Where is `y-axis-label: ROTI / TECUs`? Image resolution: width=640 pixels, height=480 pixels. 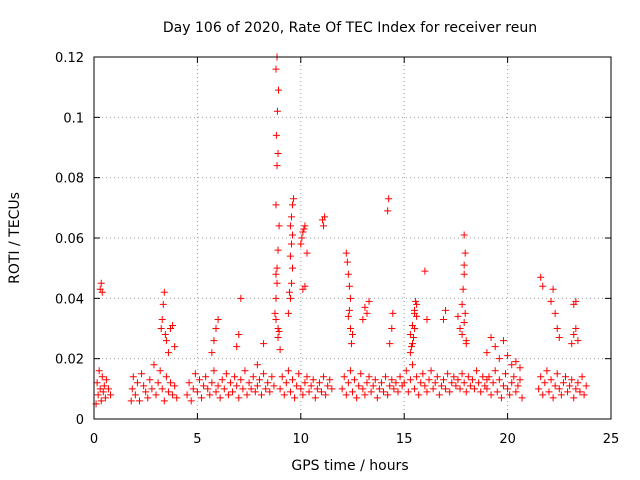
y-axis-label: ROTI / TECUs is located at coordinates (15, 238).